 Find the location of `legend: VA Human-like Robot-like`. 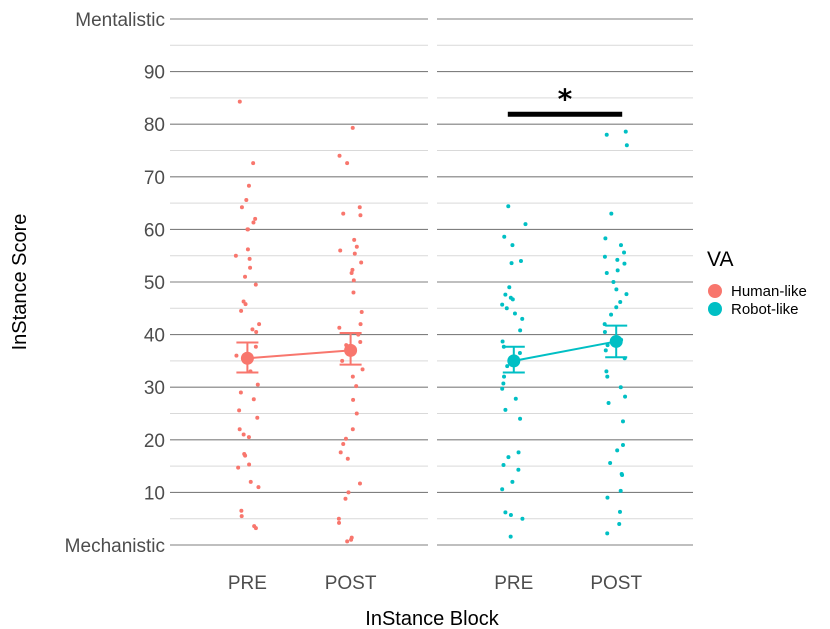

legend: VA Human-like Robot-like is located at coordinates (757, 283).